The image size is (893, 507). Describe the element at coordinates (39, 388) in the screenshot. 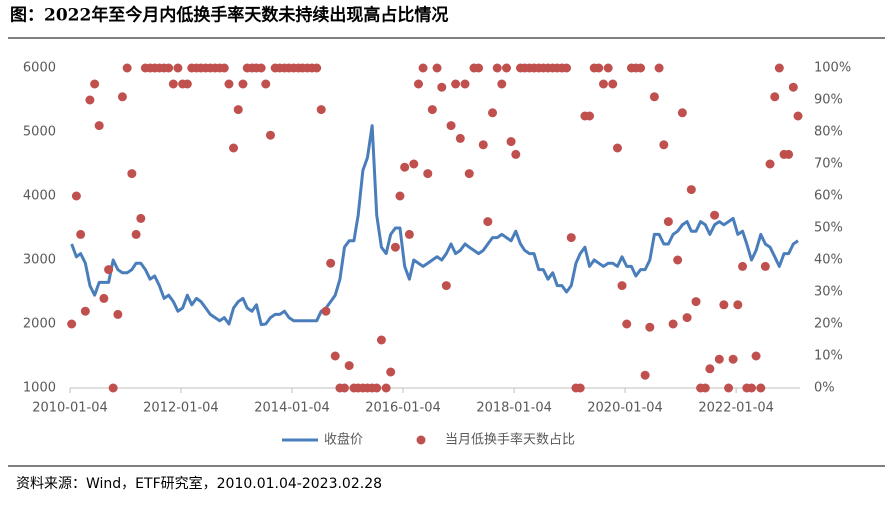

I see `y-tick-label: 1000` at that location.